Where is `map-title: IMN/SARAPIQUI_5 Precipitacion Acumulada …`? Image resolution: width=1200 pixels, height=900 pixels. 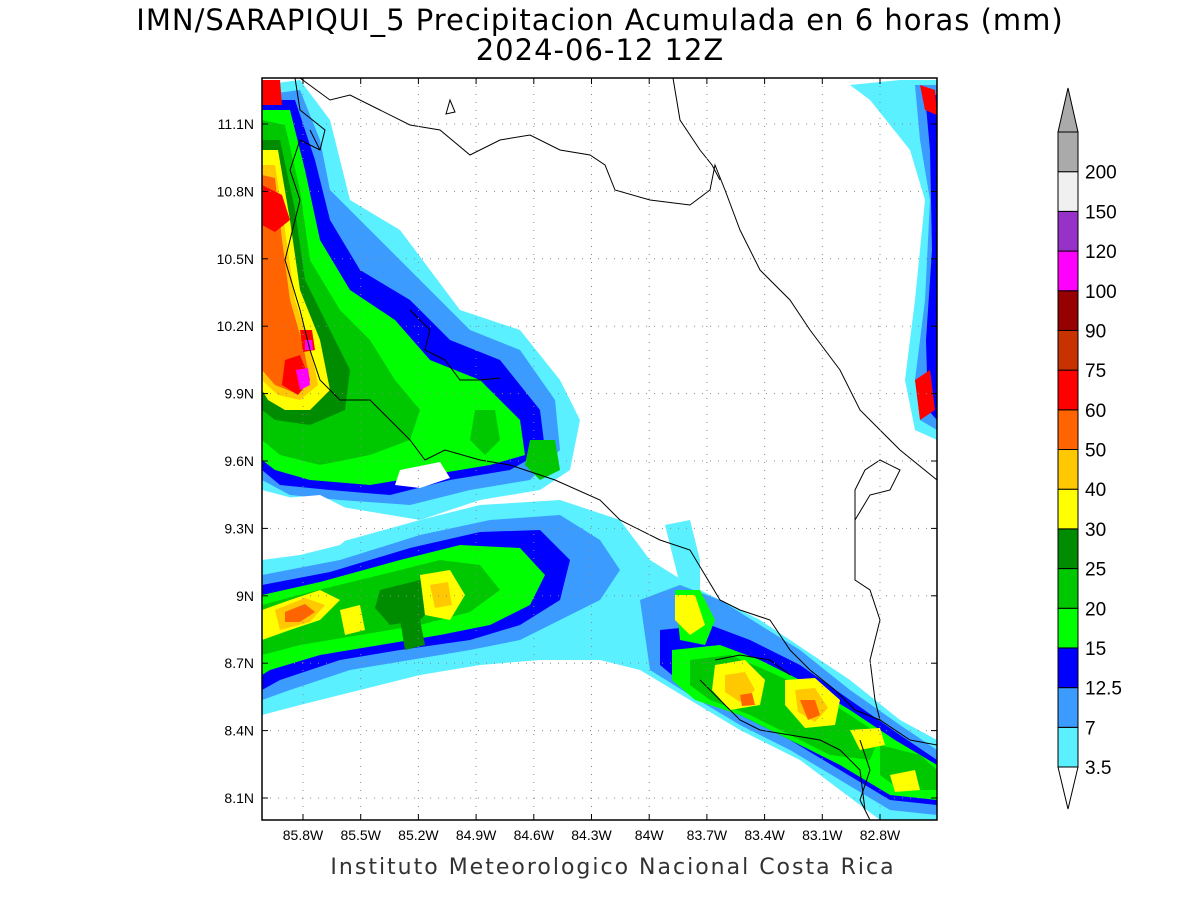 map-title: IMN/SARAPIQUI_5 Precipitacion Acumulada … is located at coordinates (600, 20).